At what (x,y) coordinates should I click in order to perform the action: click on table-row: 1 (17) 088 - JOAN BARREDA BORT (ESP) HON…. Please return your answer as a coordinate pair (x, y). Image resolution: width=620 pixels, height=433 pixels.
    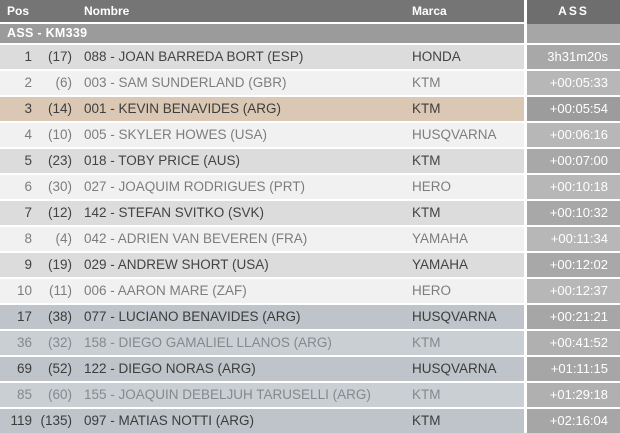
    Looking at the image, I should click on (310, 57).